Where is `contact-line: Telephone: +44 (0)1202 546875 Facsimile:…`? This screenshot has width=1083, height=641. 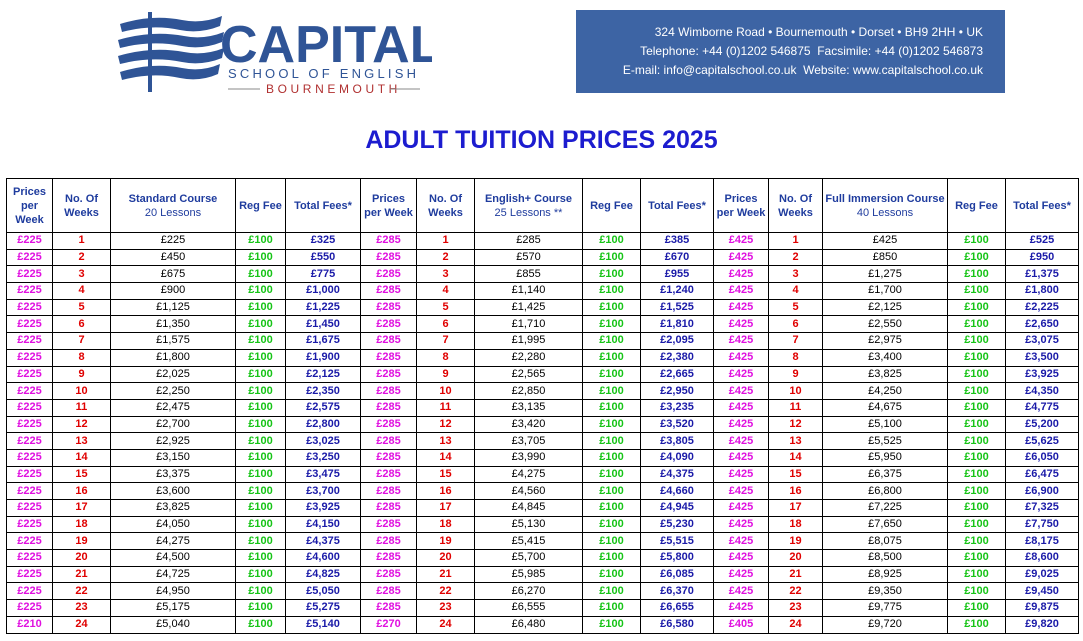
contact-line: Telephone: +44 (0)1202 546875 Facsimile:… is located at coordinates (811, 51).